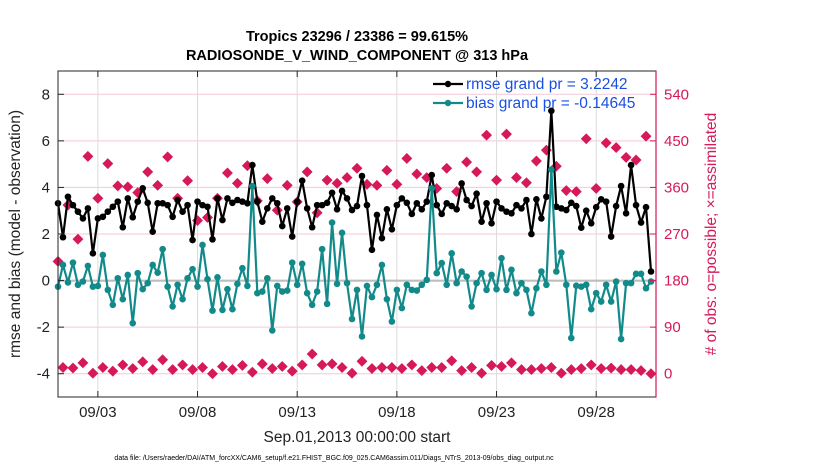  What do you see at coordinates (550, 103) in the screenshot?
I see `legend-bias-label: bias grand pr = -0.14645` at bounding box center [550, 103].